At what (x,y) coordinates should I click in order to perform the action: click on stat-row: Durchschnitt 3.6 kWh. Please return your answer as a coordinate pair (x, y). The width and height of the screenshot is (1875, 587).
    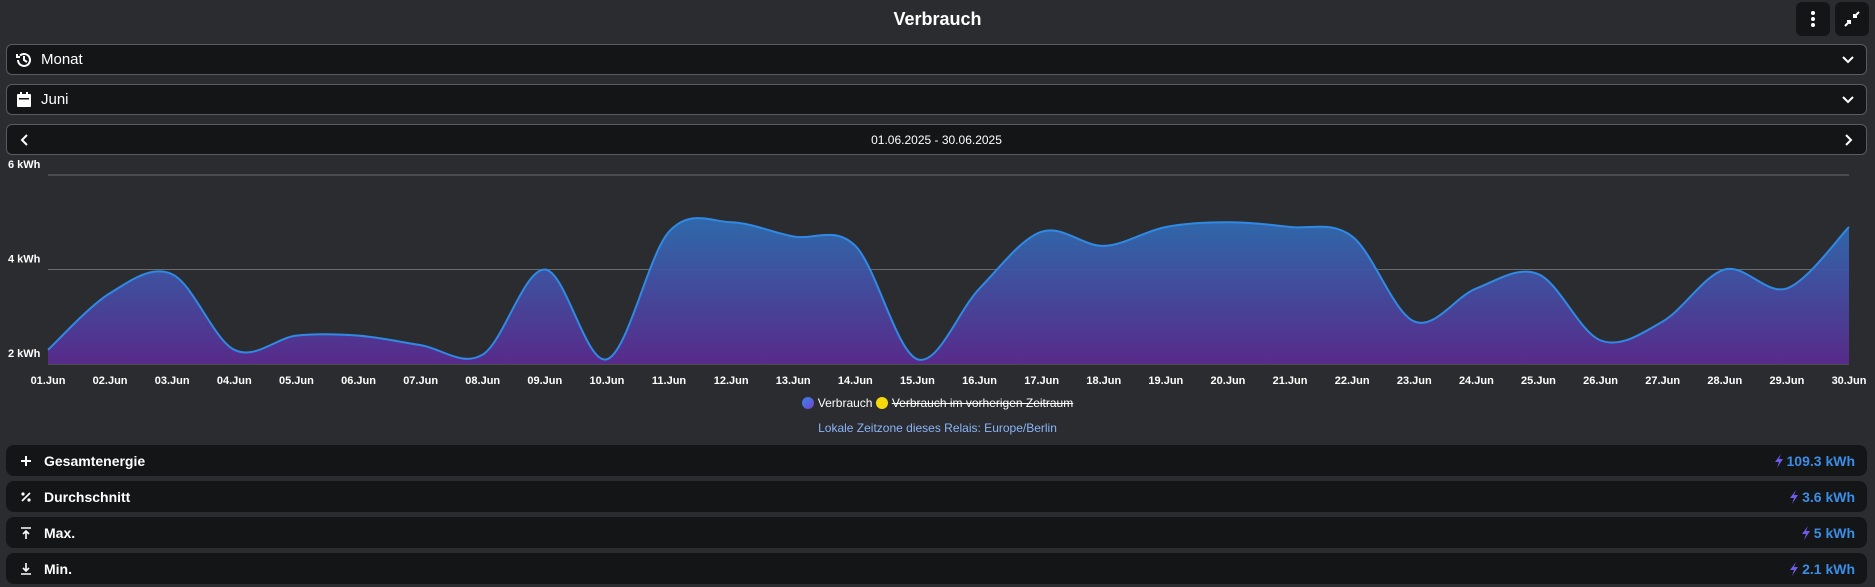
    Looking at the image, I should click on (936, 496).